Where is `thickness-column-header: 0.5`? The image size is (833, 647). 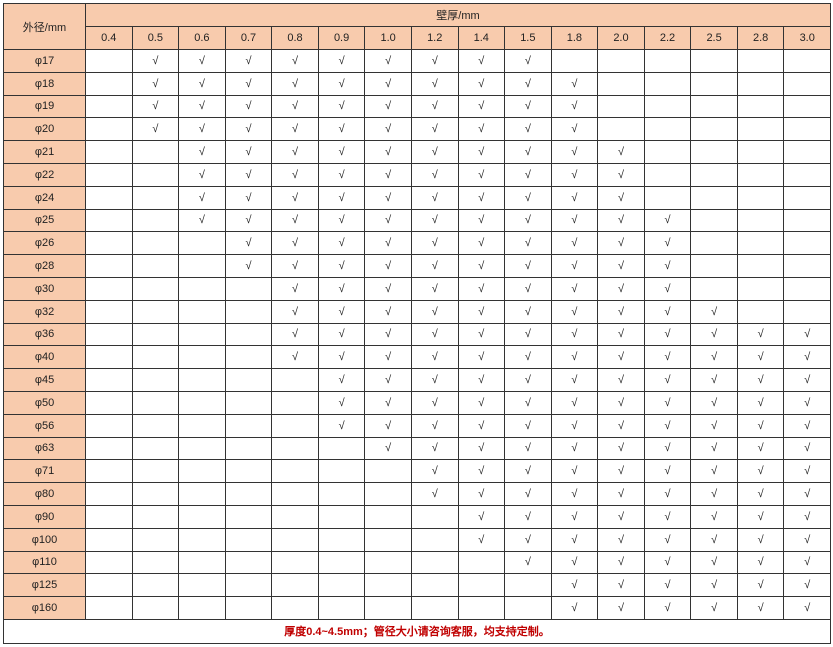
thickness-column-header: 0.5 is located at coordinates (155, 38).